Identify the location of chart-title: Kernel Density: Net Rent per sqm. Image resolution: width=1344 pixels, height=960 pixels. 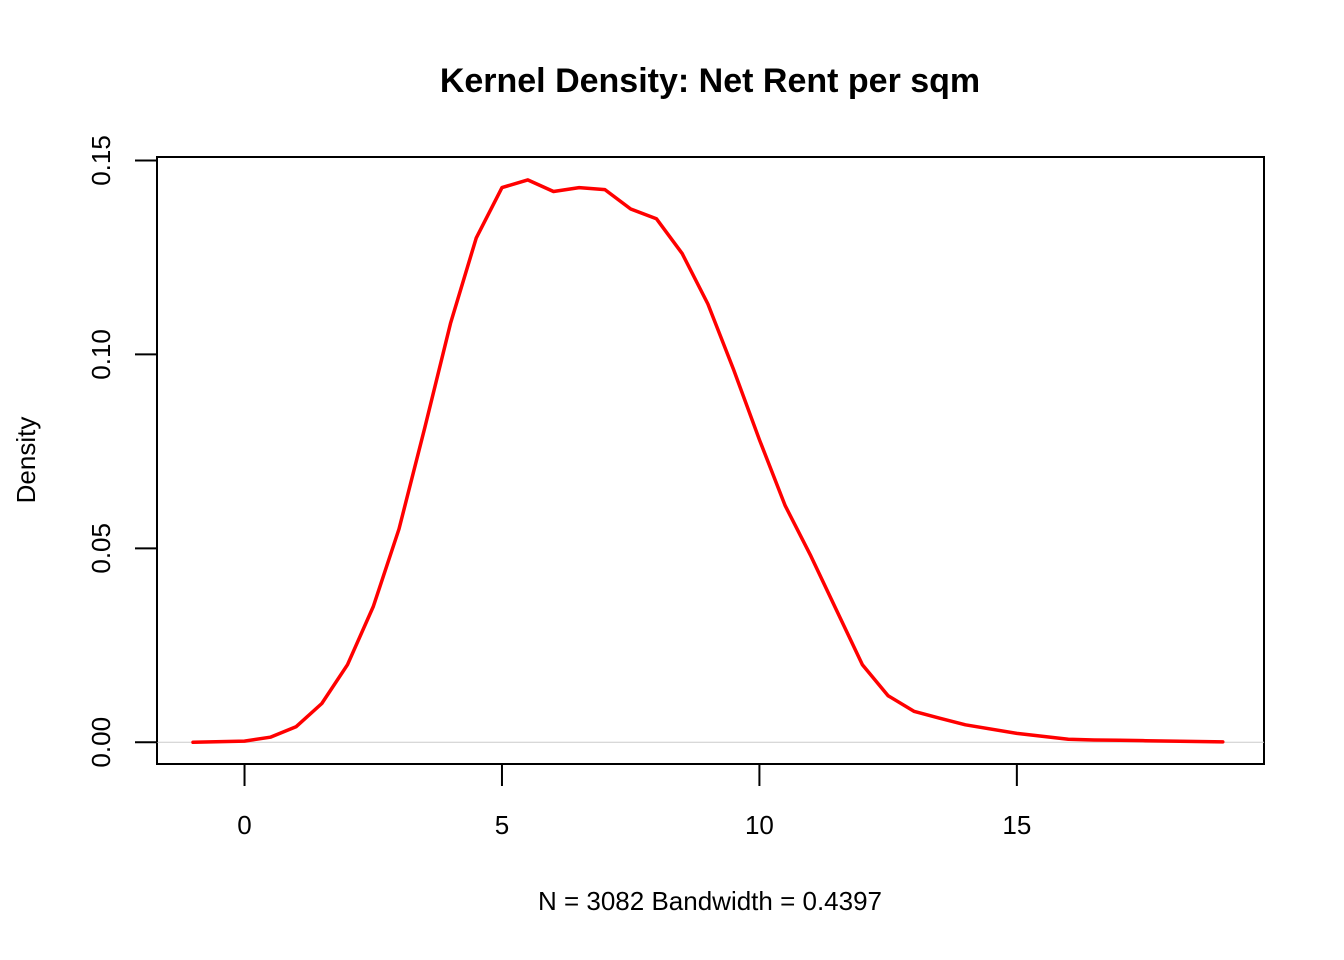
(710, 81).